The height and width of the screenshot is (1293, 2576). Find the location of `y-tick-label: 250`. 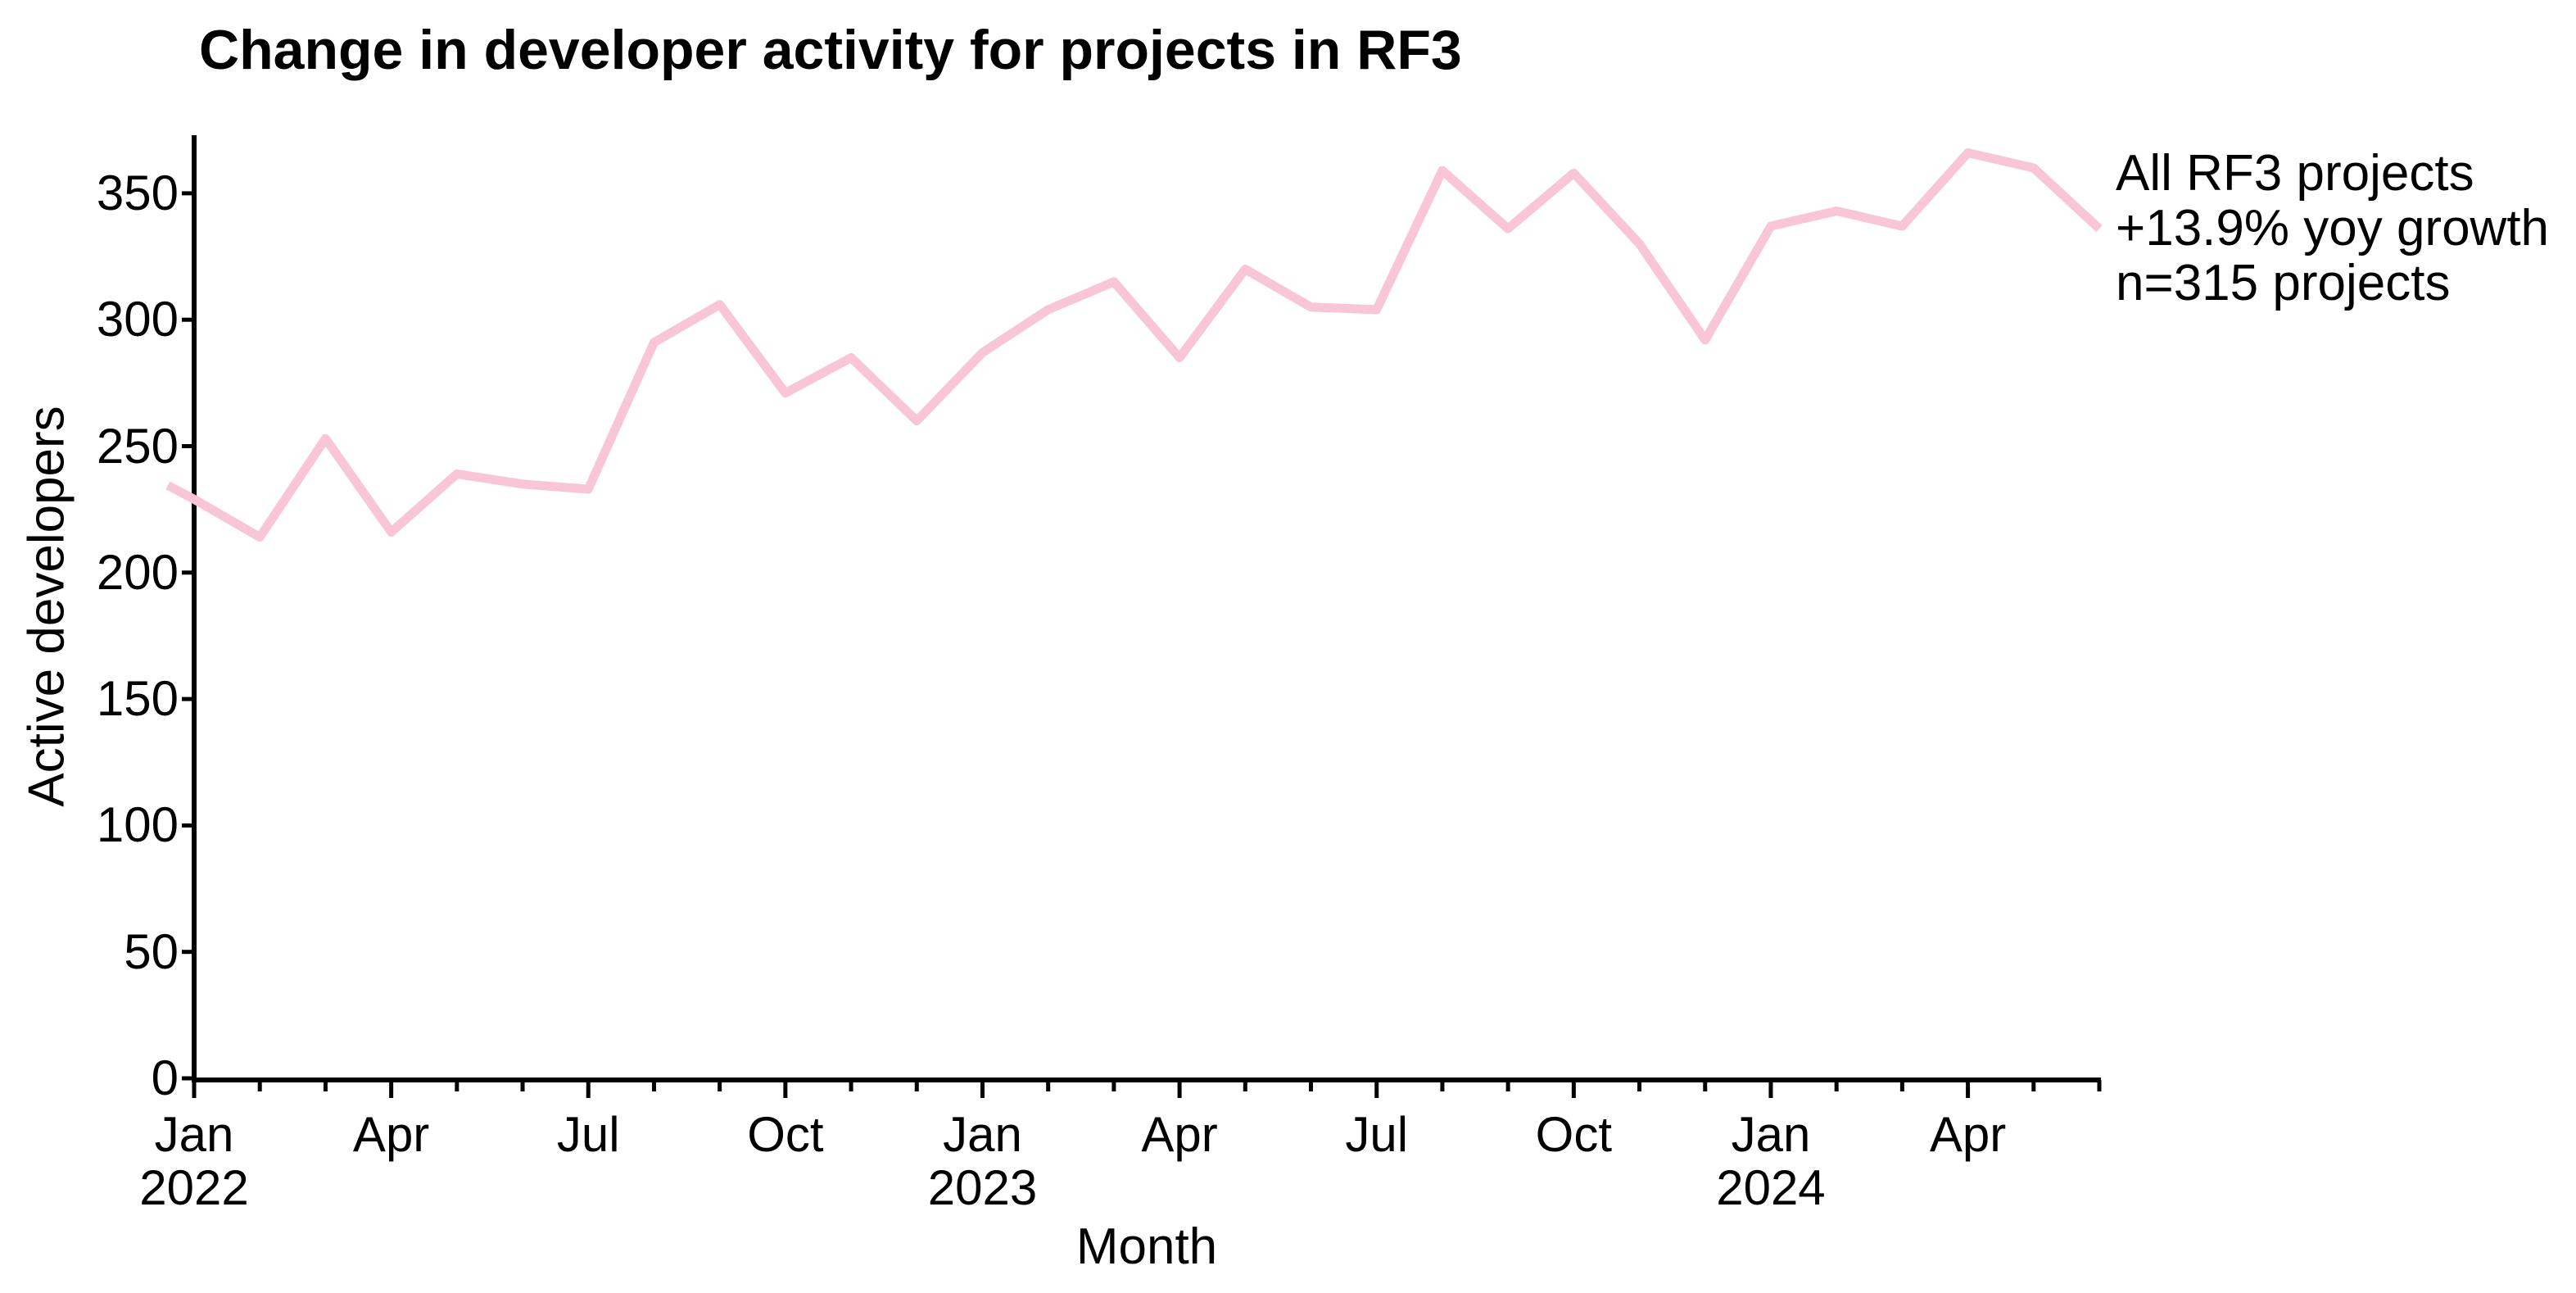

y-tick-label: 250 is located at coordinates (137, 446).